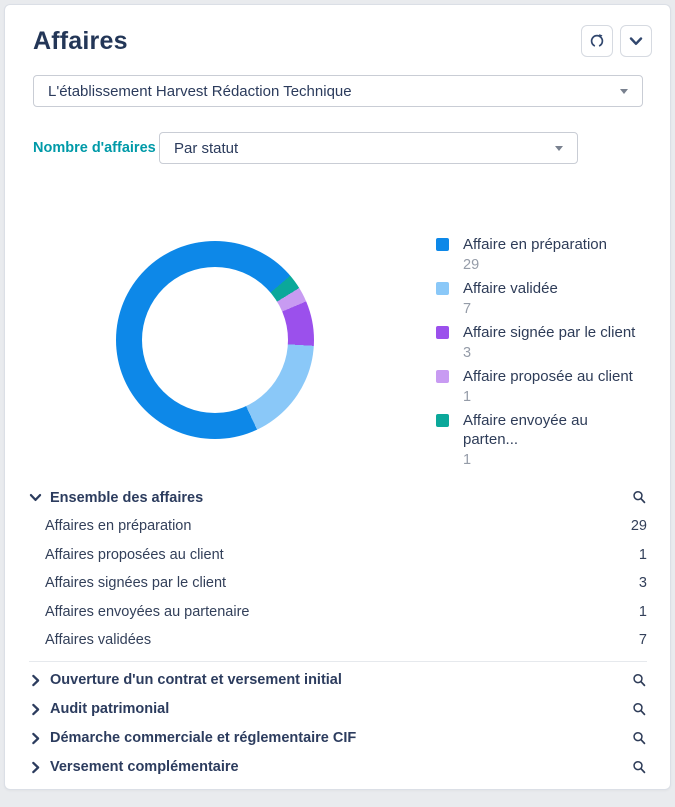 The width and height of the screenshot is (675, 807). Describe the element at coordinates (541, 254) in the screenshot. I see `legend-item: Affaire en préparation 29` at that location.